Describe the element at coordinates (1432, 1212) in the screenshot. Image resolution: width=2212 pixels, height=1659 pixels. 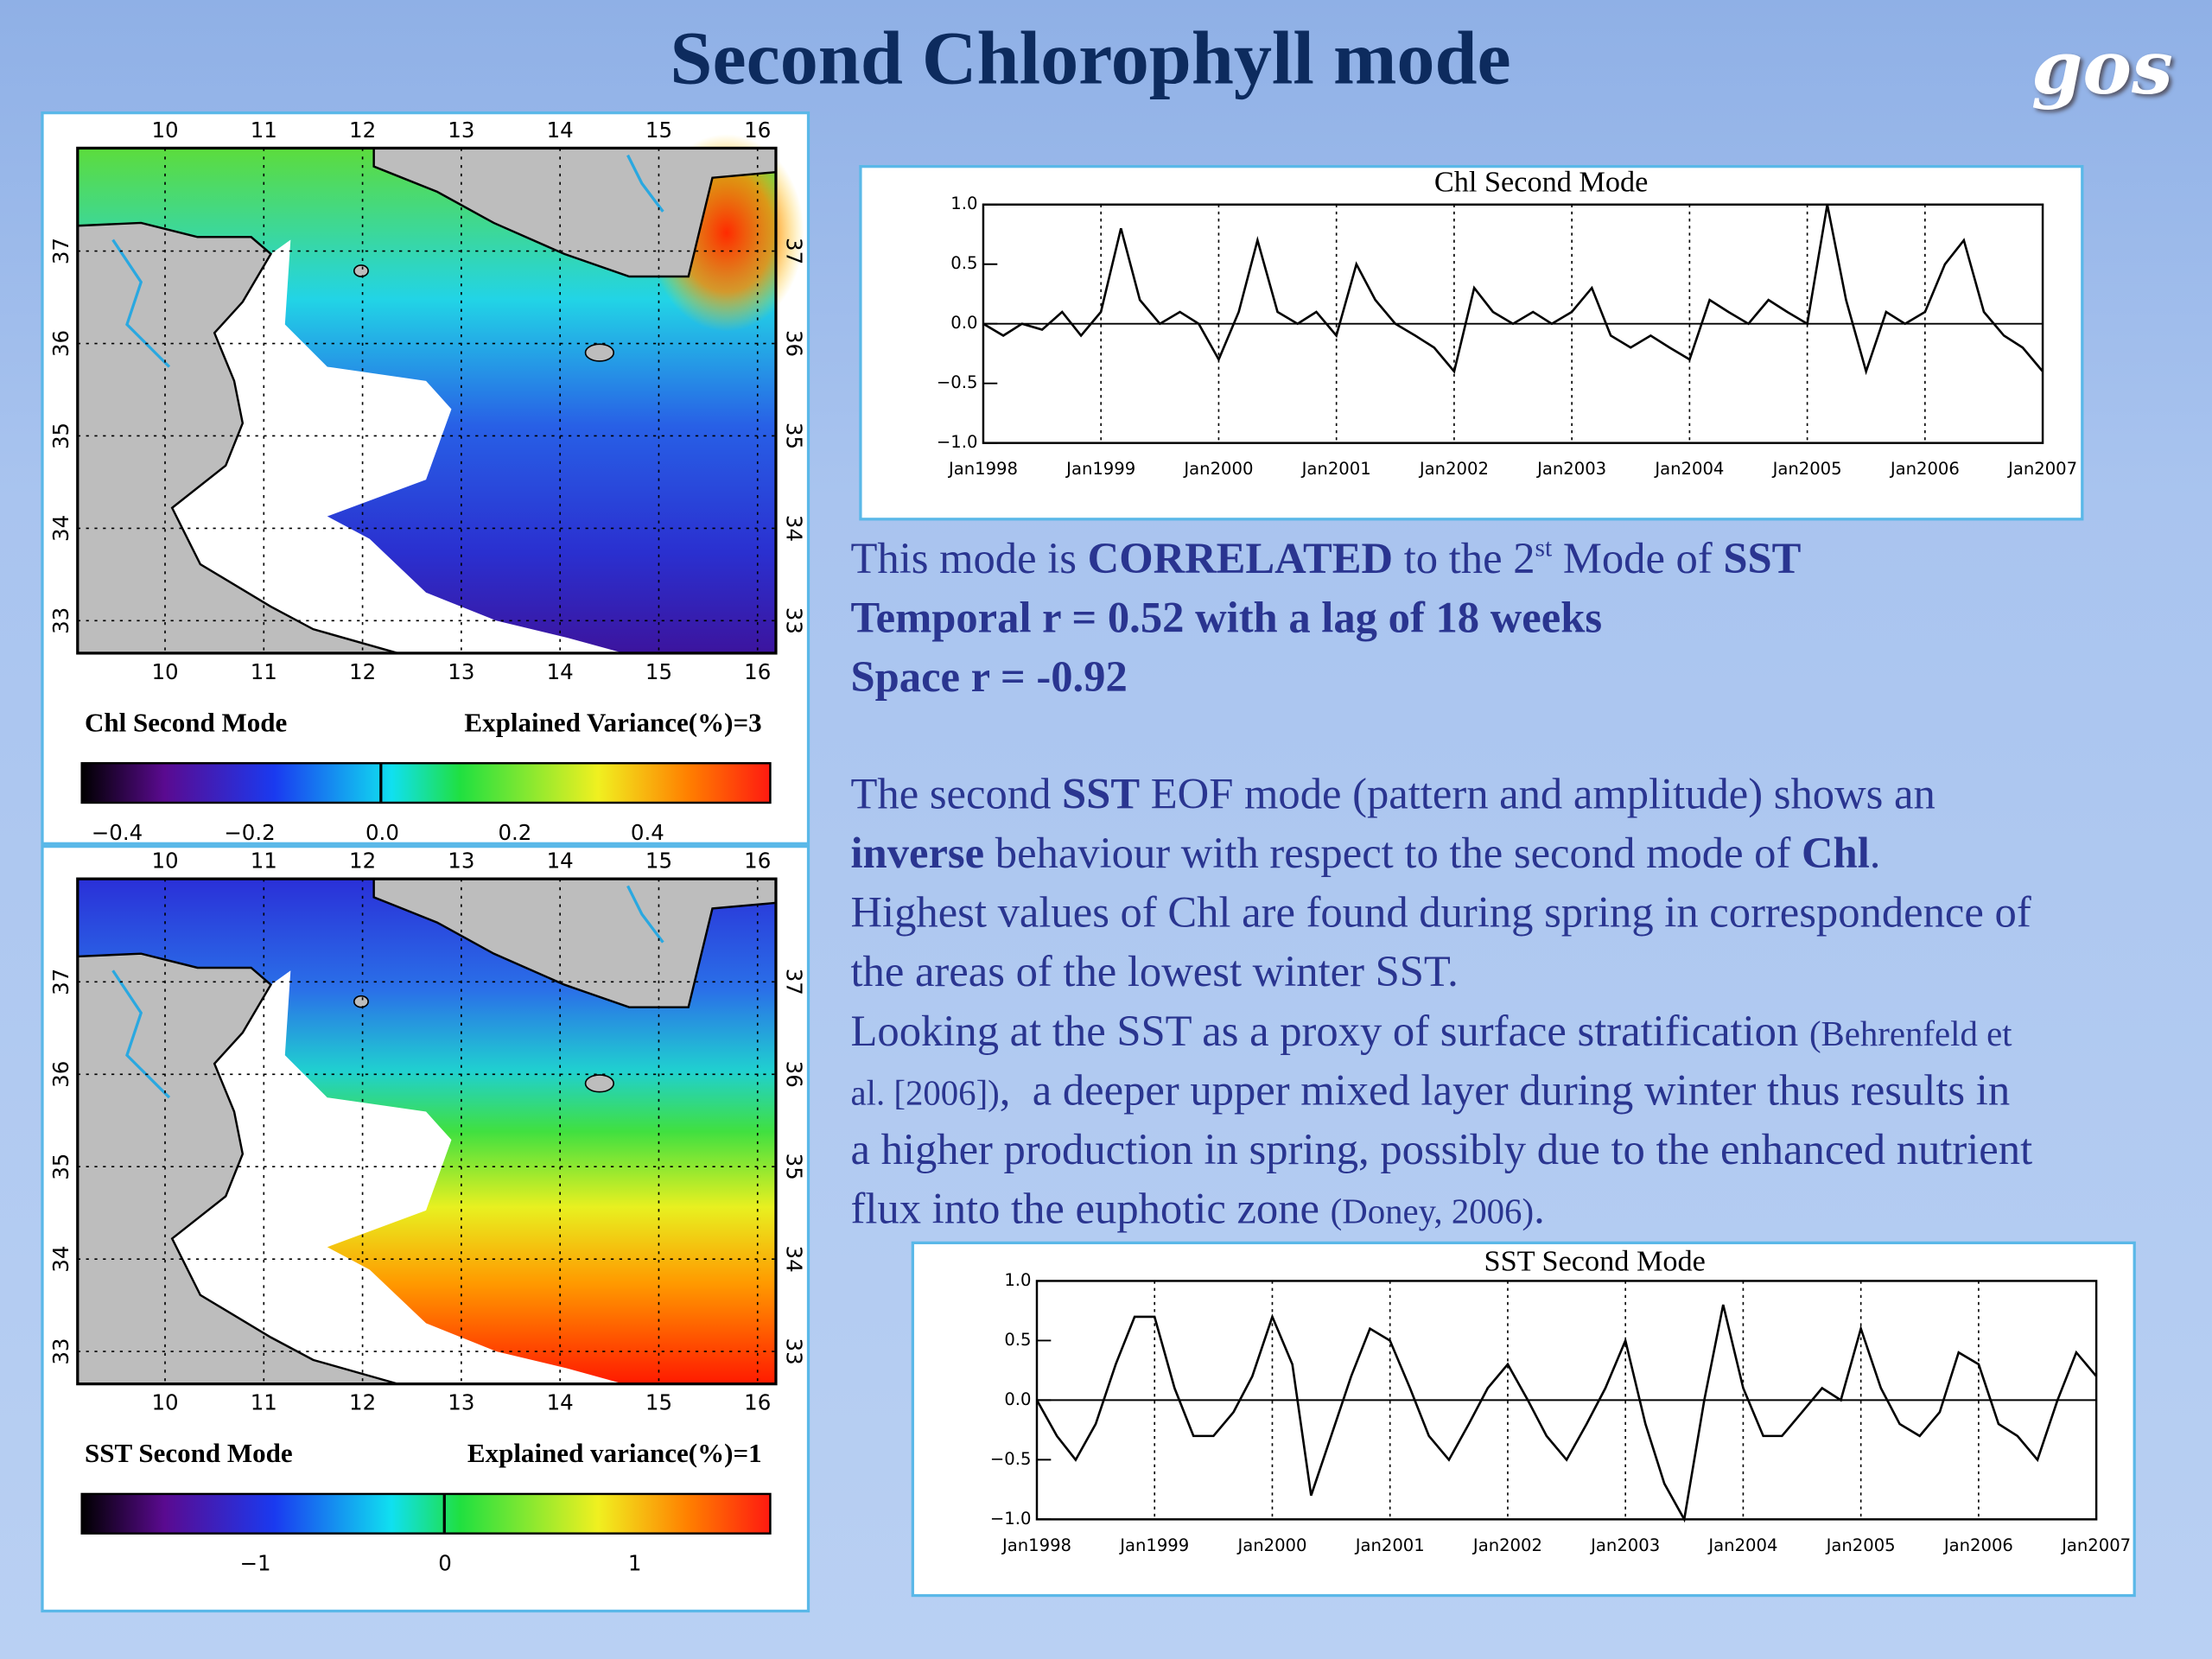
I see `citation: (Doney, 2006)` at that location.